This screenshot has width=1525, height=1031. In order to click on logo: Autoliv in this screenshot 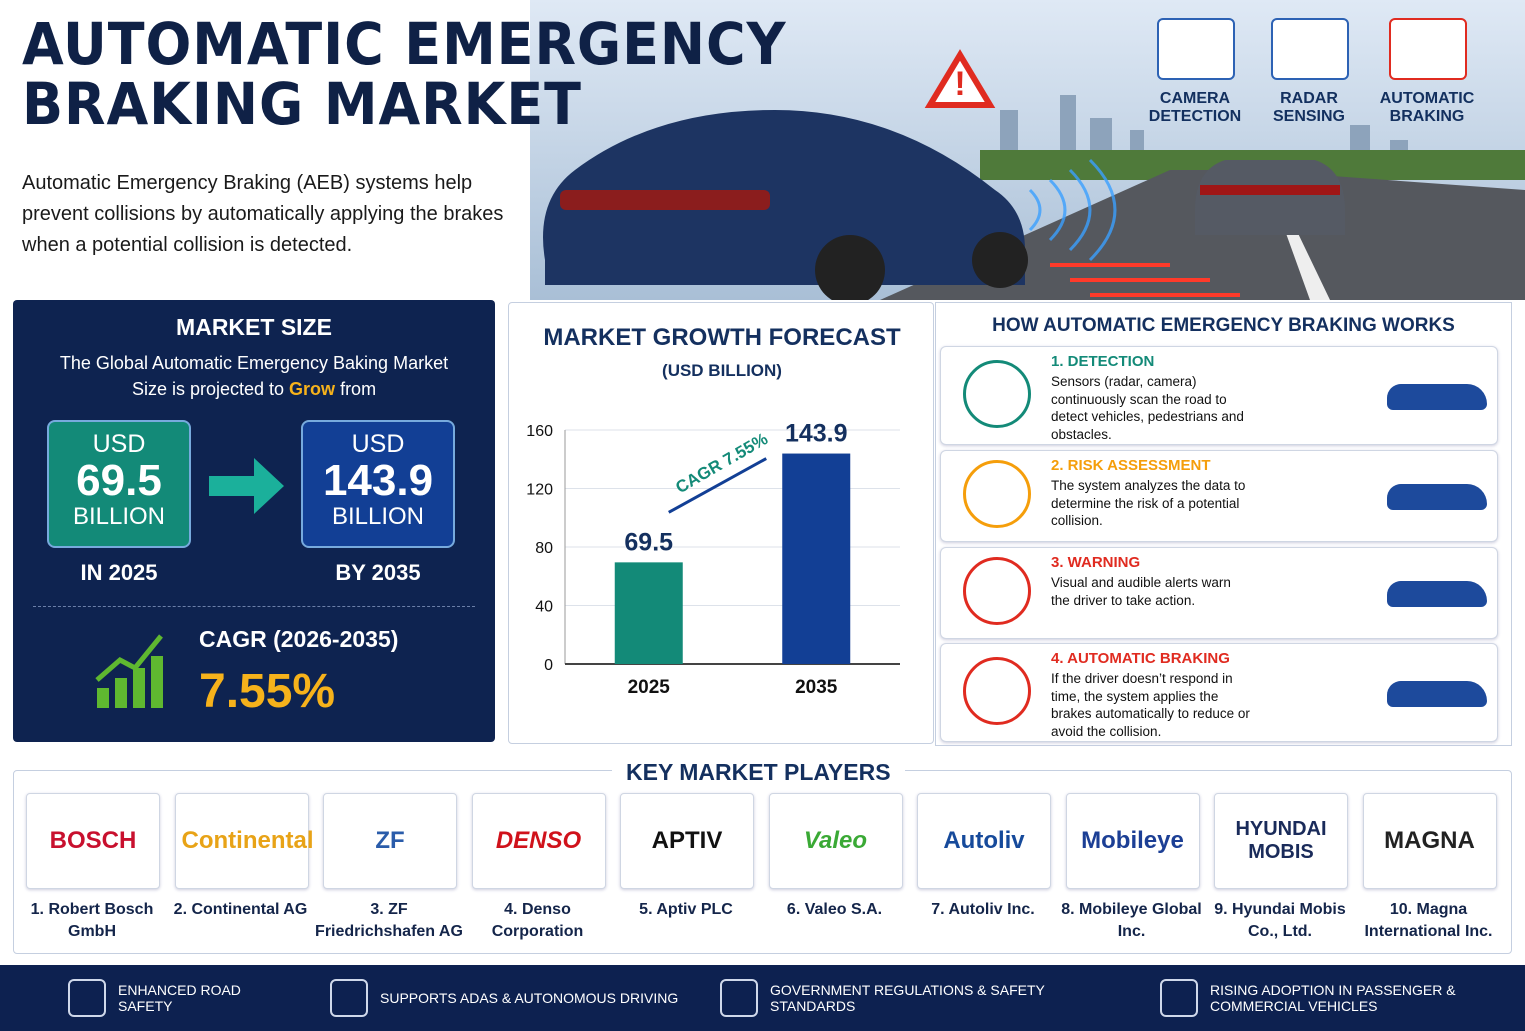, I will do `click(984, 840)`.